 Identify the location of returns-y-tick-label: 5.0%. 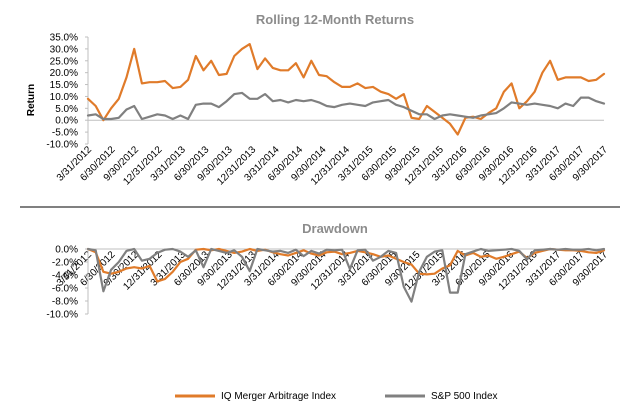
(66, 109).